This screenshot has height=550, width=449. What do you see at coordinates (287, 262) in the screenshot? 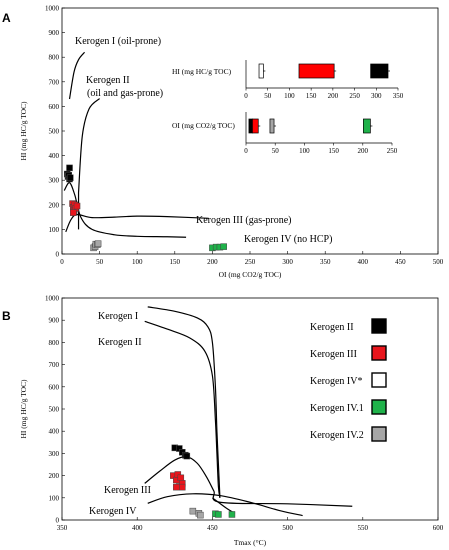
I see `x-tick-label: 300` at bounding box center [287, 262].